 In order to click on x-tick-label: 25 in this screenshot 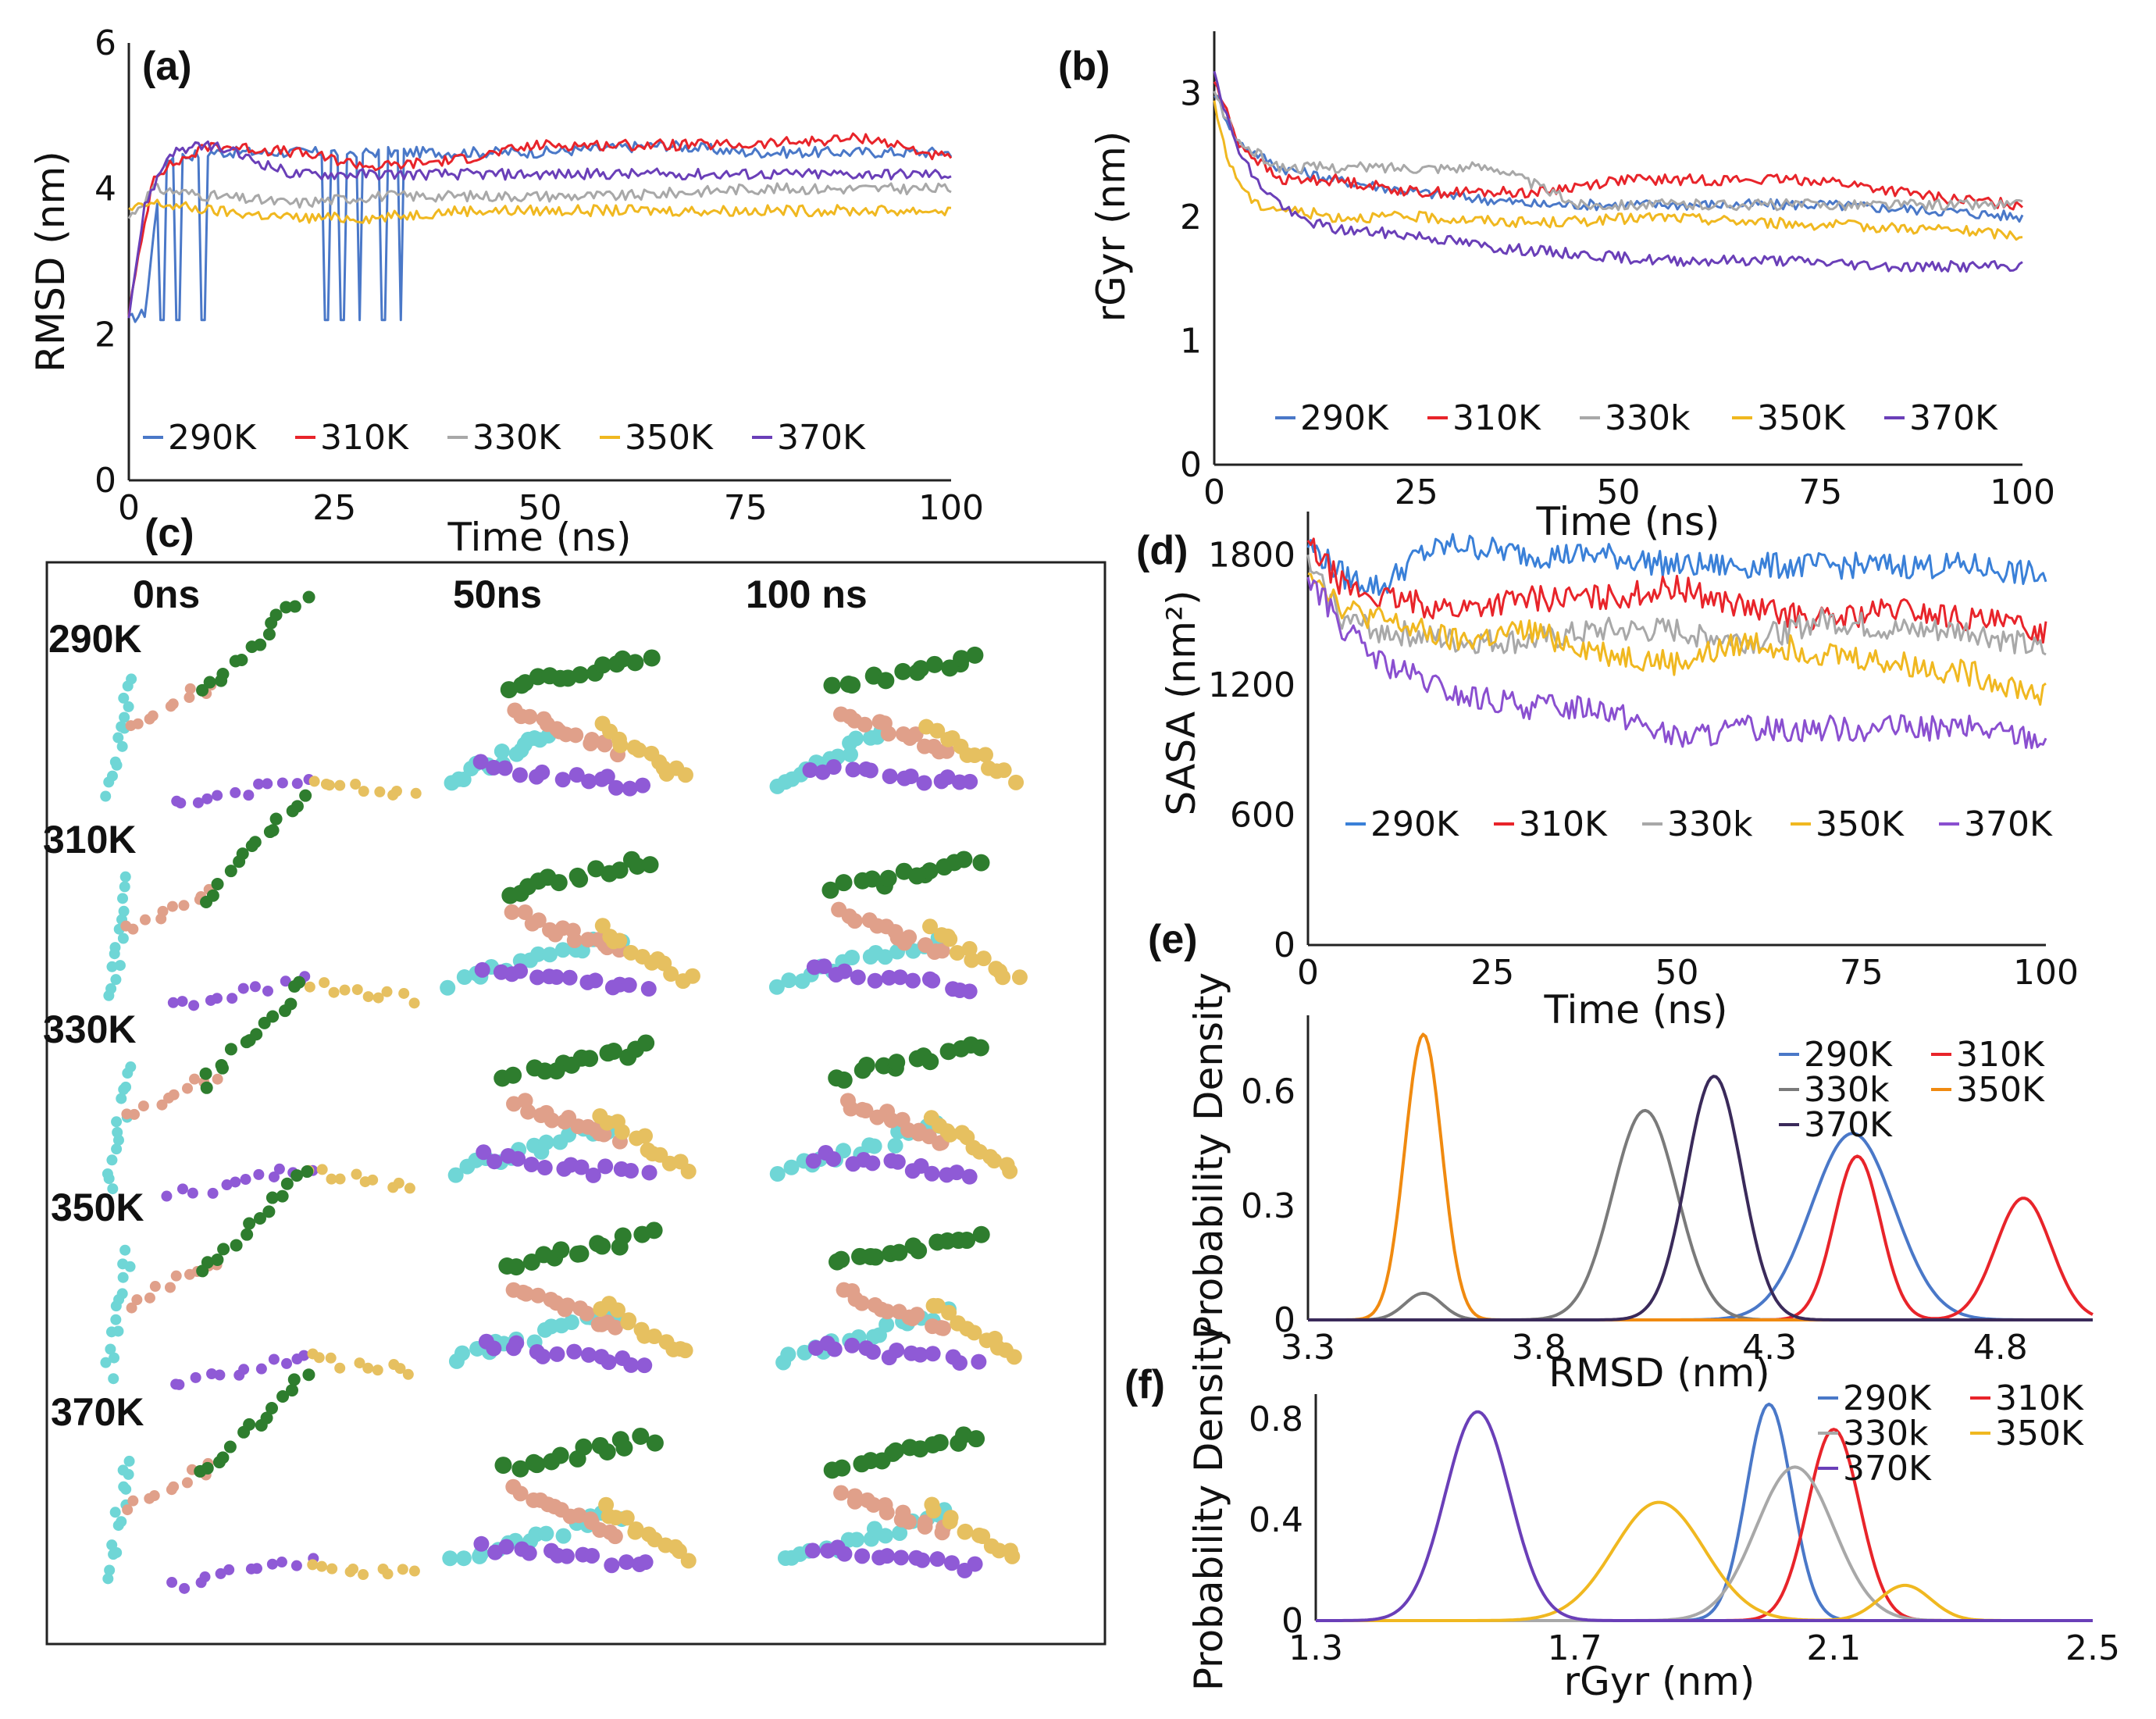, I will do `click(1492, 973)`.